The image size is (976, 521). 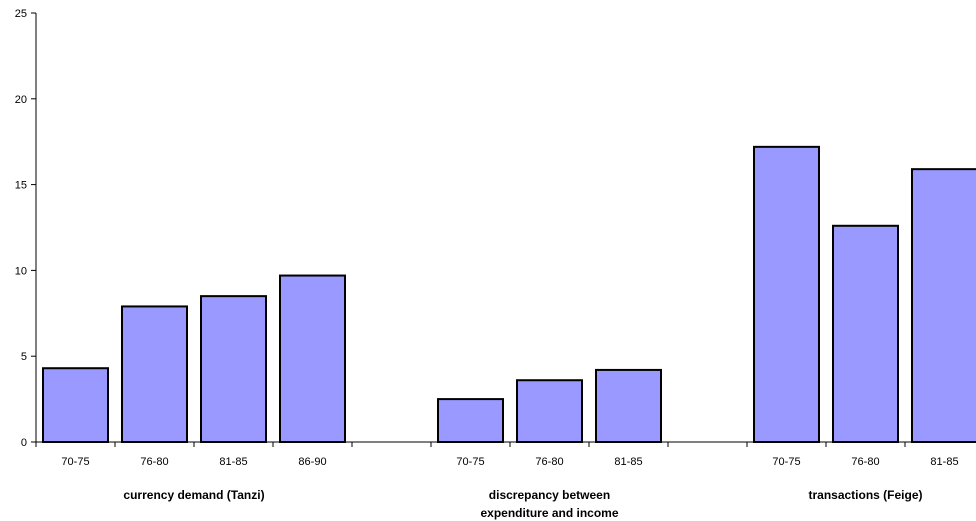 I want to click on y-tick-label: 0, so click(x=24, y=443).